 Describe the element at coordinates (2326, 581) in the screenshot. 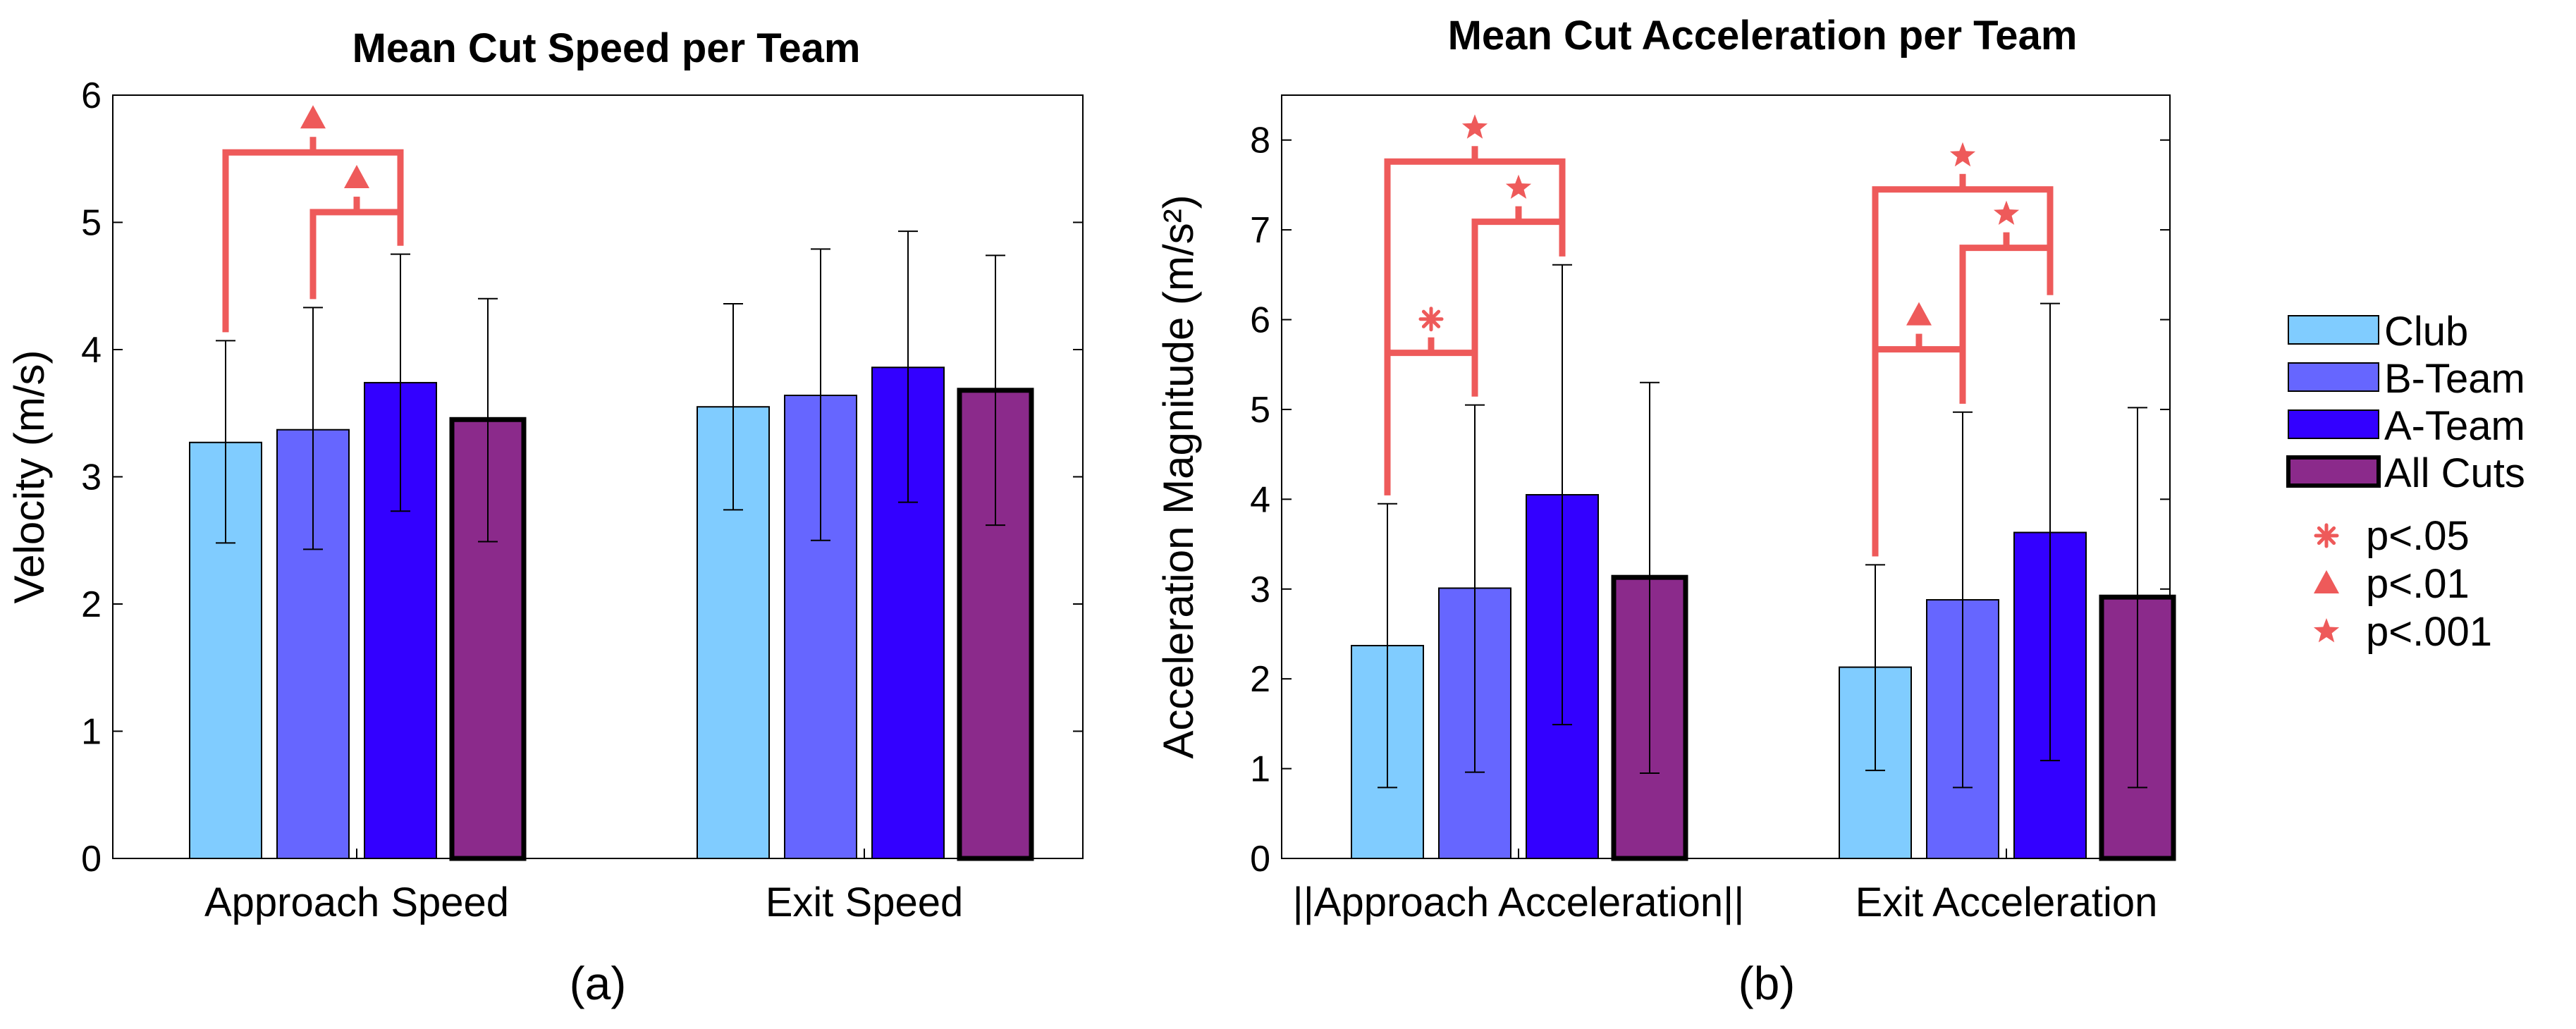

I see `legend-triangle-icon` at that location.